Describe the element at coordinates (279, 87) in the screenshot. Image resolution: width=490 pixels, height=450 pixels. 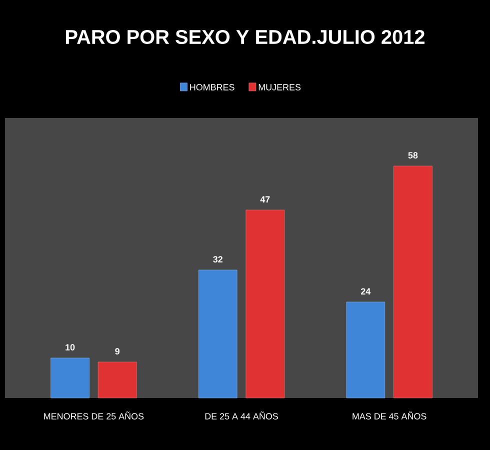
I see `legend-label: MUJERES` at that location.